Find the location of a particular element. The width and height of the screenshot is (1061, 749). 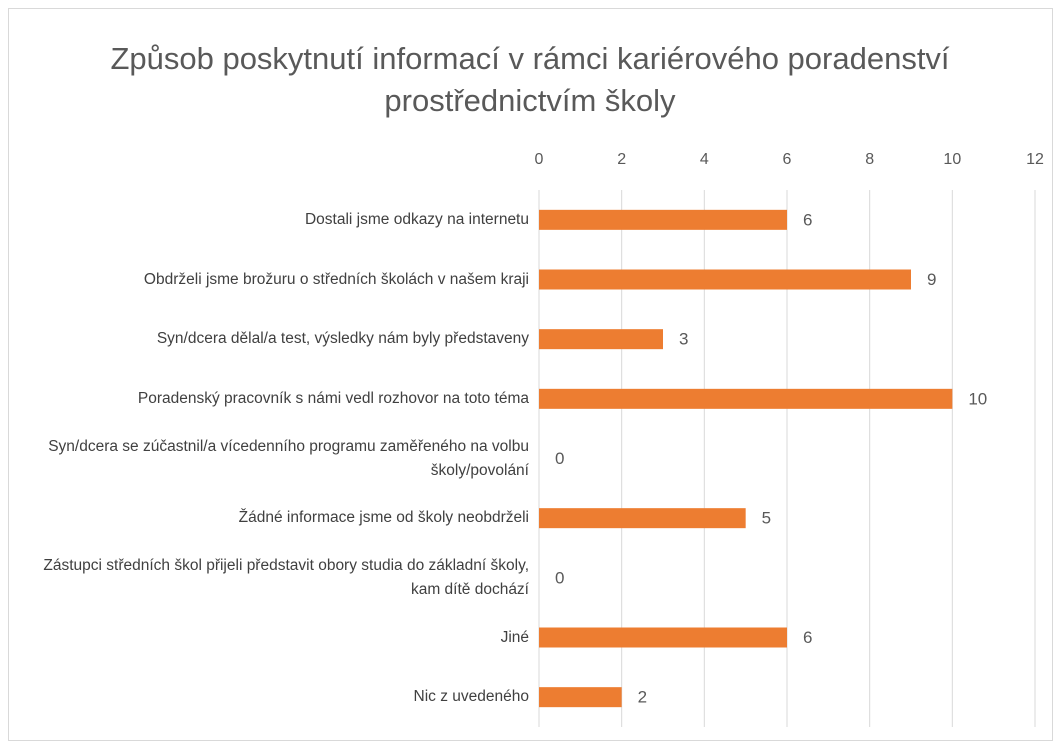

y-tick-label: Dostali jsme odkazy na internetu is located at coordinates (416, 219).